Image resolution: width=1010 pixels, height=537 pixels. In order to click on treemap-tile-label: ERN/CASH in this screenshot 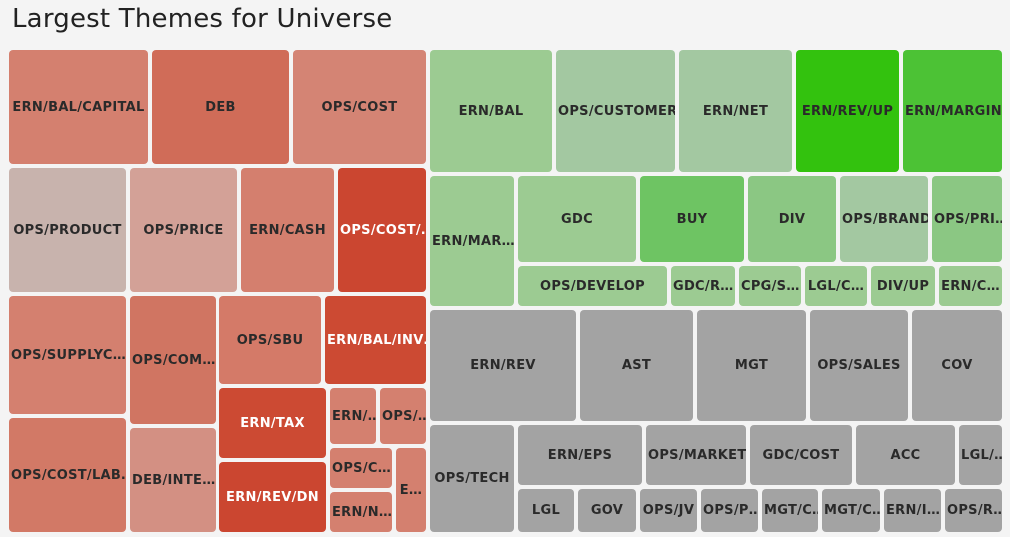, I will do `click(287, 230)`.